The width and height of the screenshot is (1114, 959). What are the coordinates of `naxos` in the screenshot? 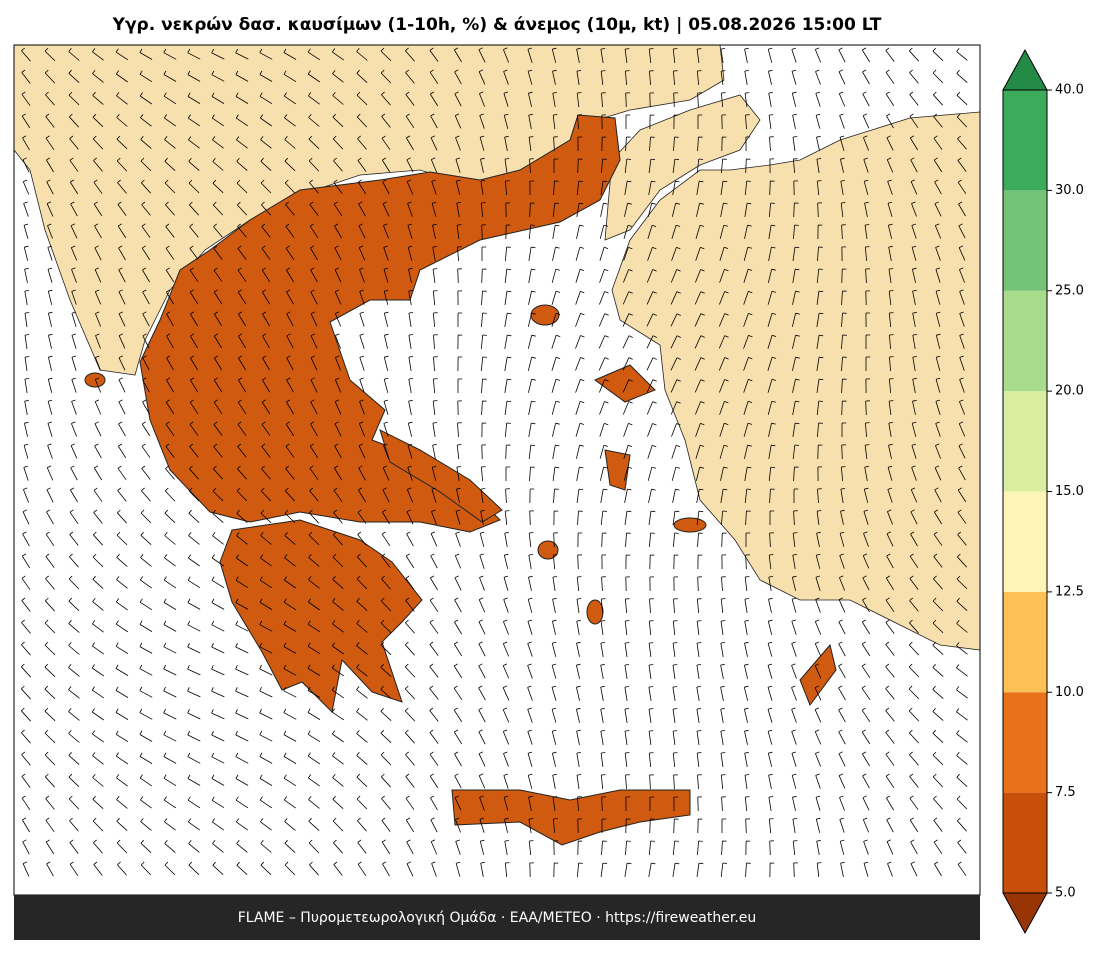 It's located at (595, 612).